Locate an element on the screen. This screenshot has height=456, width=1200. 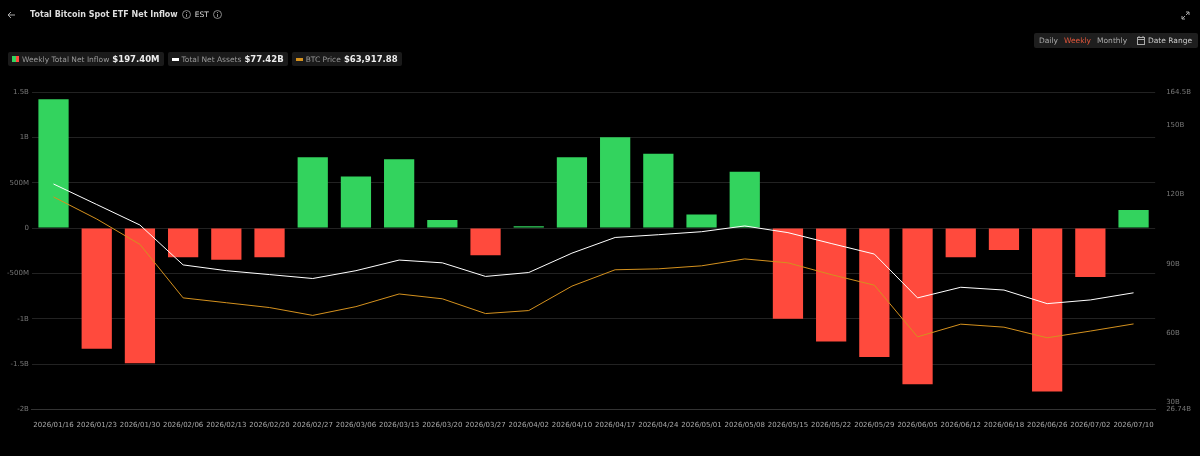
chart-title: Total Bitcoin Spot ETF Net Inflow is located at coordinates (104, 14).